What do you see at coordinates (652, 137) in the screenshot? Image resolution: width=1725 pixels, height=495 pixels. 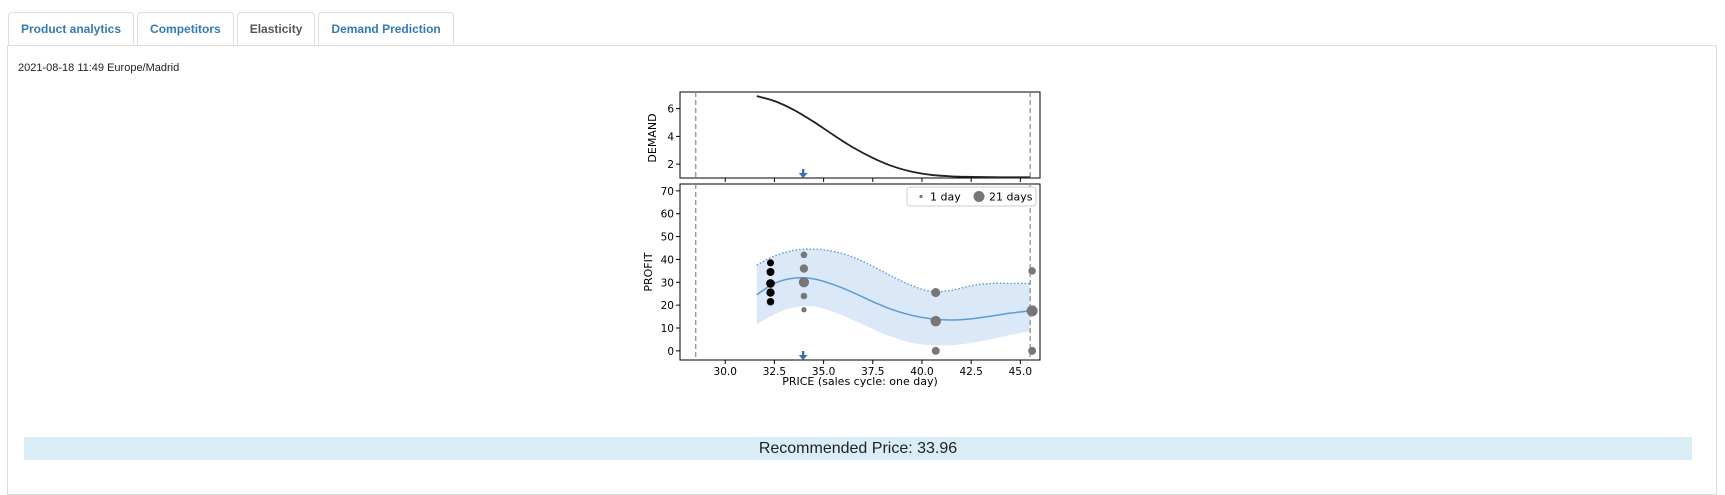 I see `demand-ylabel: DEMAND` at bounding box center [652, 137].